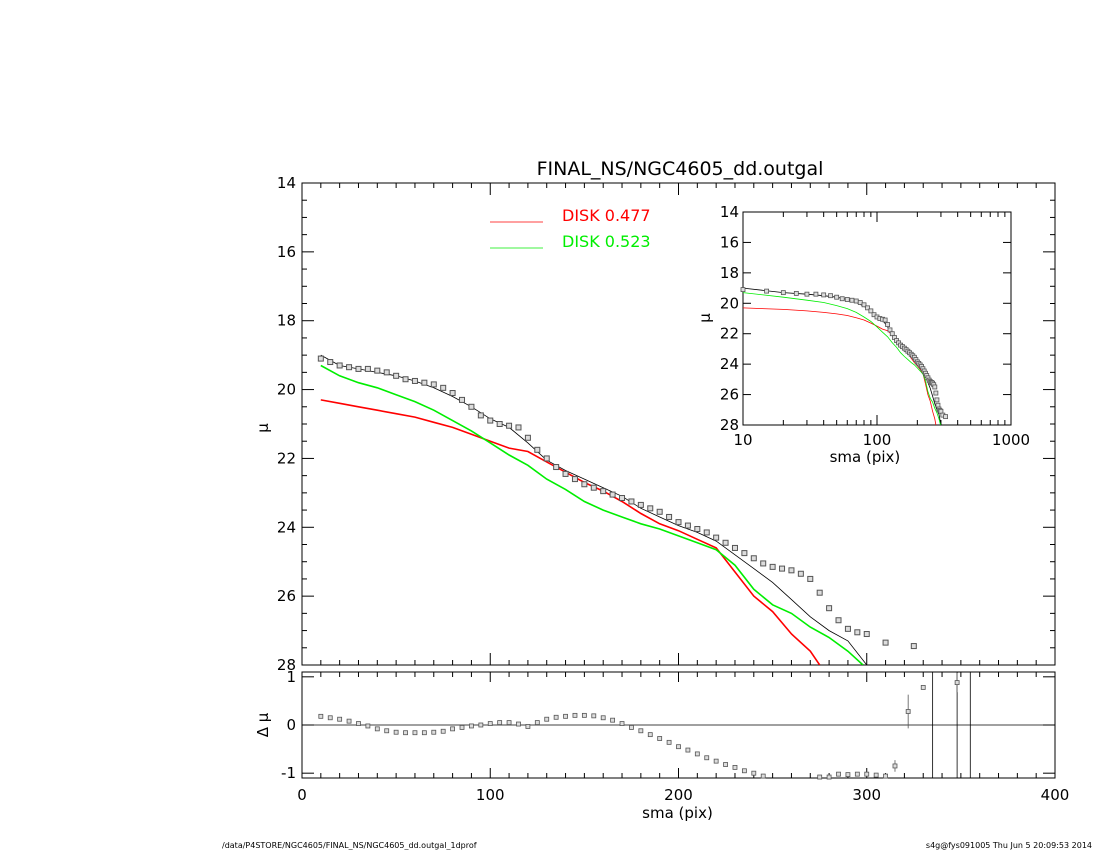 The width and height of the screenshot is (1100, 850). I want to click on inset-y-tick-label: 18, so click(729, 273).